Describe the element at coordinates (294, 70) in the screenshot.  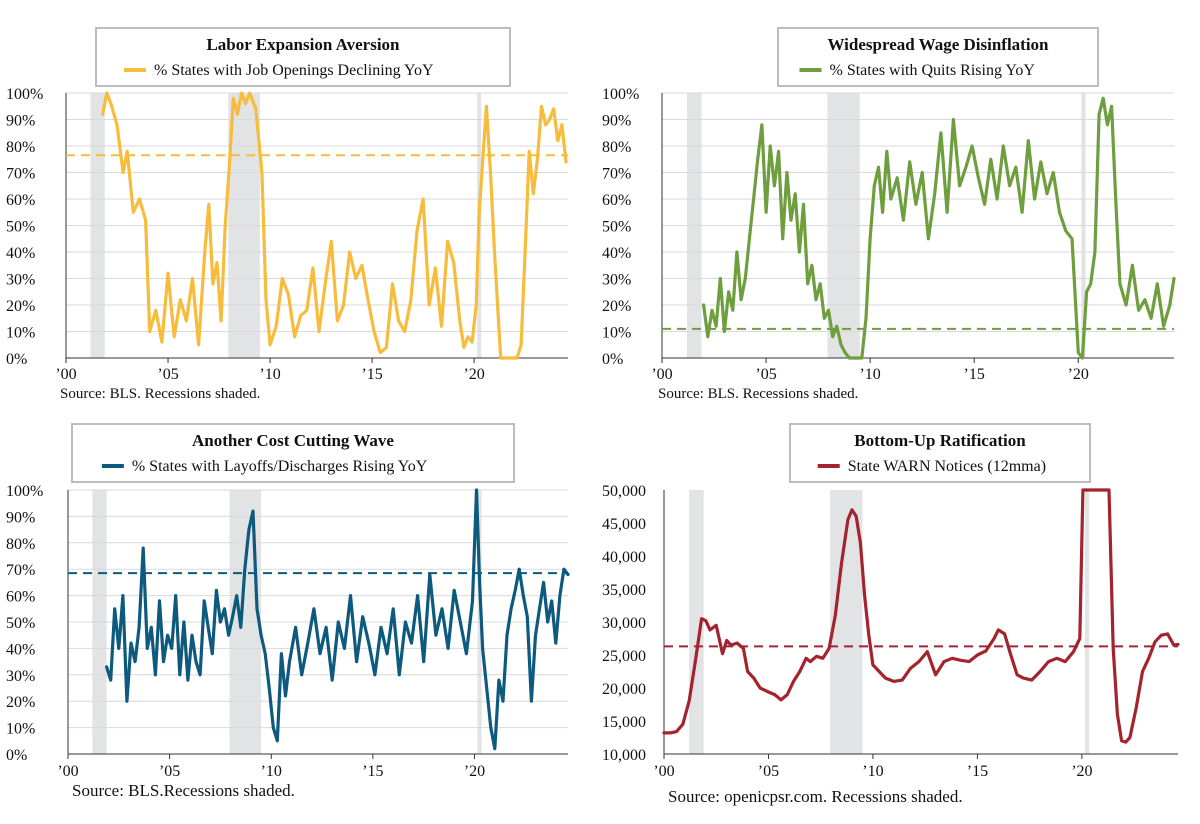
I see `legend-label: % States with Job Openings Declining YoY` at that location.